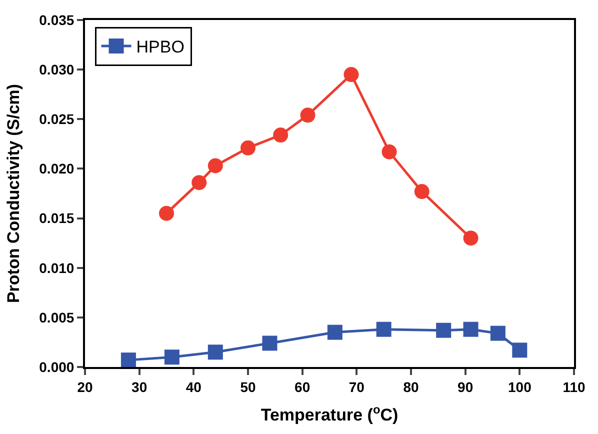 This screenshot has width=598, height=434. I want to click on x-axis-title: Temperature ($^{o}$C), so click(329, 413).